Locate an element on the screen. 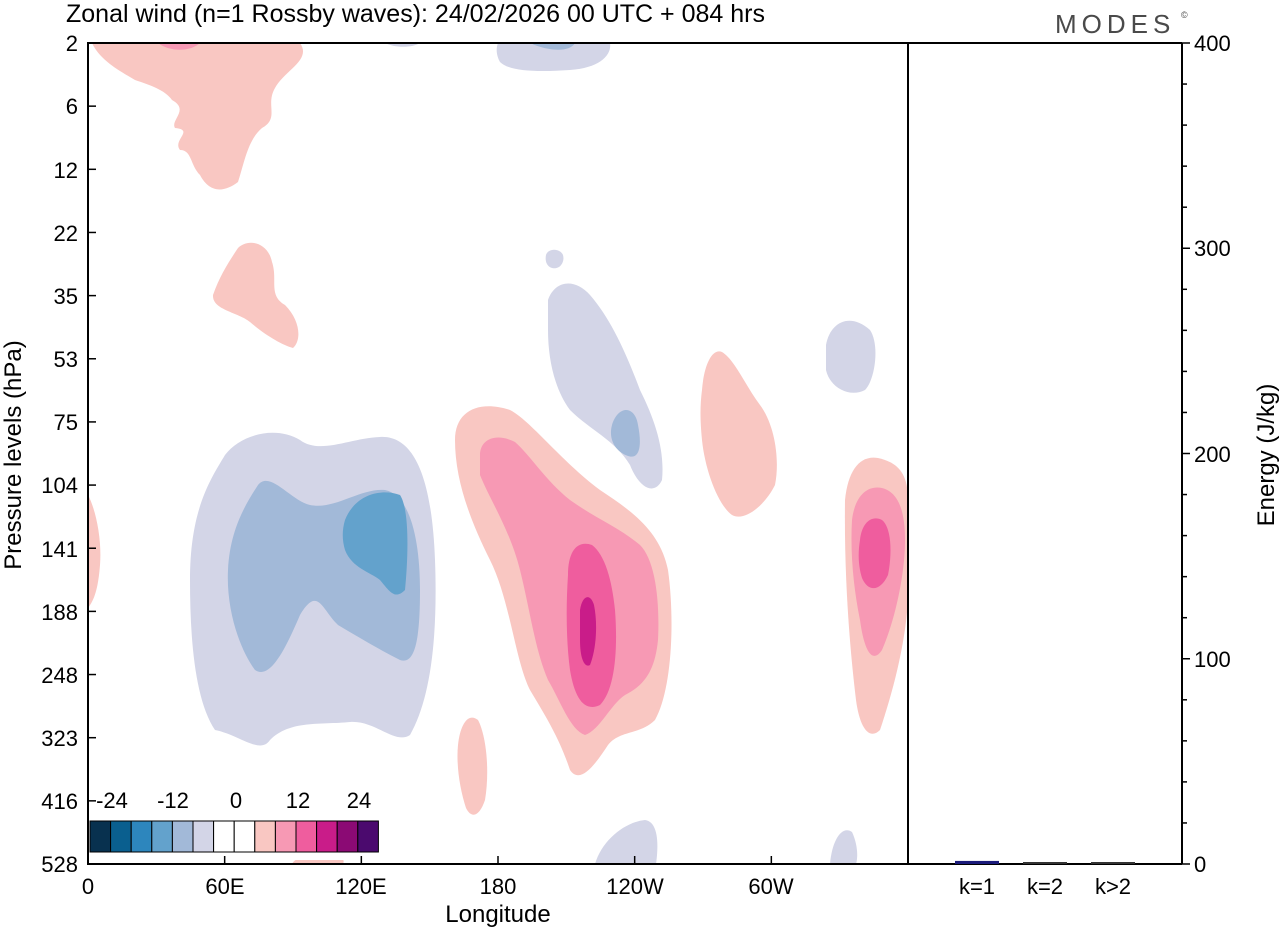  colorbar-label-1: -24 is located at coordinates (112, 800).